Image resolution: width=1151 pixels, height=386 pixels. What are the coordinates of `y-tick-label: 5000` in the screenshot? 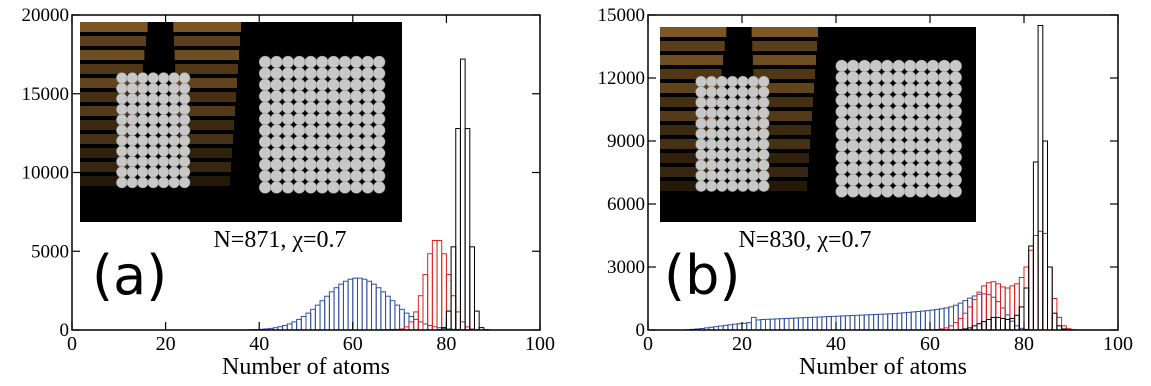 It's located at (50, 251).